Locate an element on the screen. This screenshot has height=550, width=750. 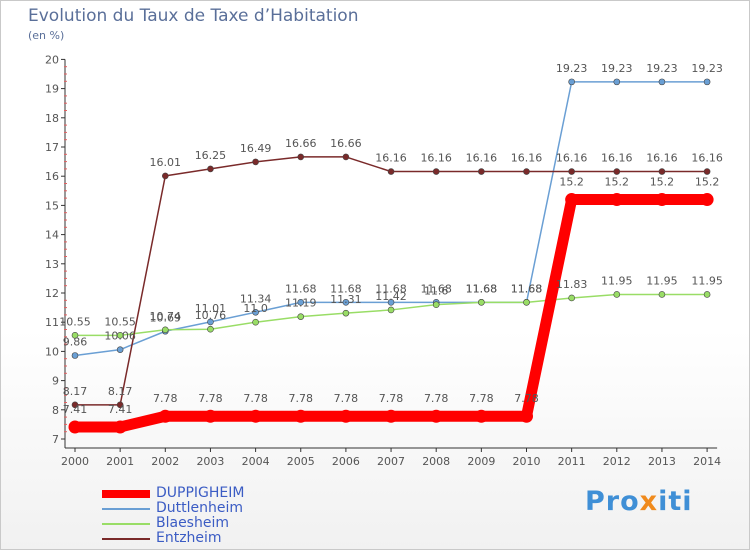
y-tick-label: 18 is located at coordinates (52, 118).